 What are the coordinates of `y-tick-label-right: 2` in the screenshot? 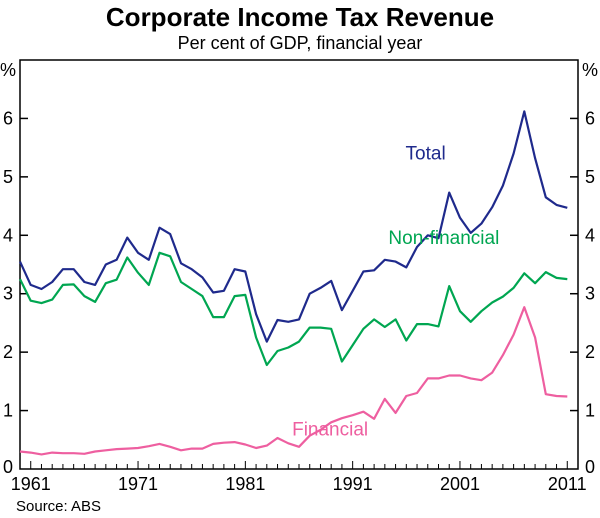 It's located at (590, 352).